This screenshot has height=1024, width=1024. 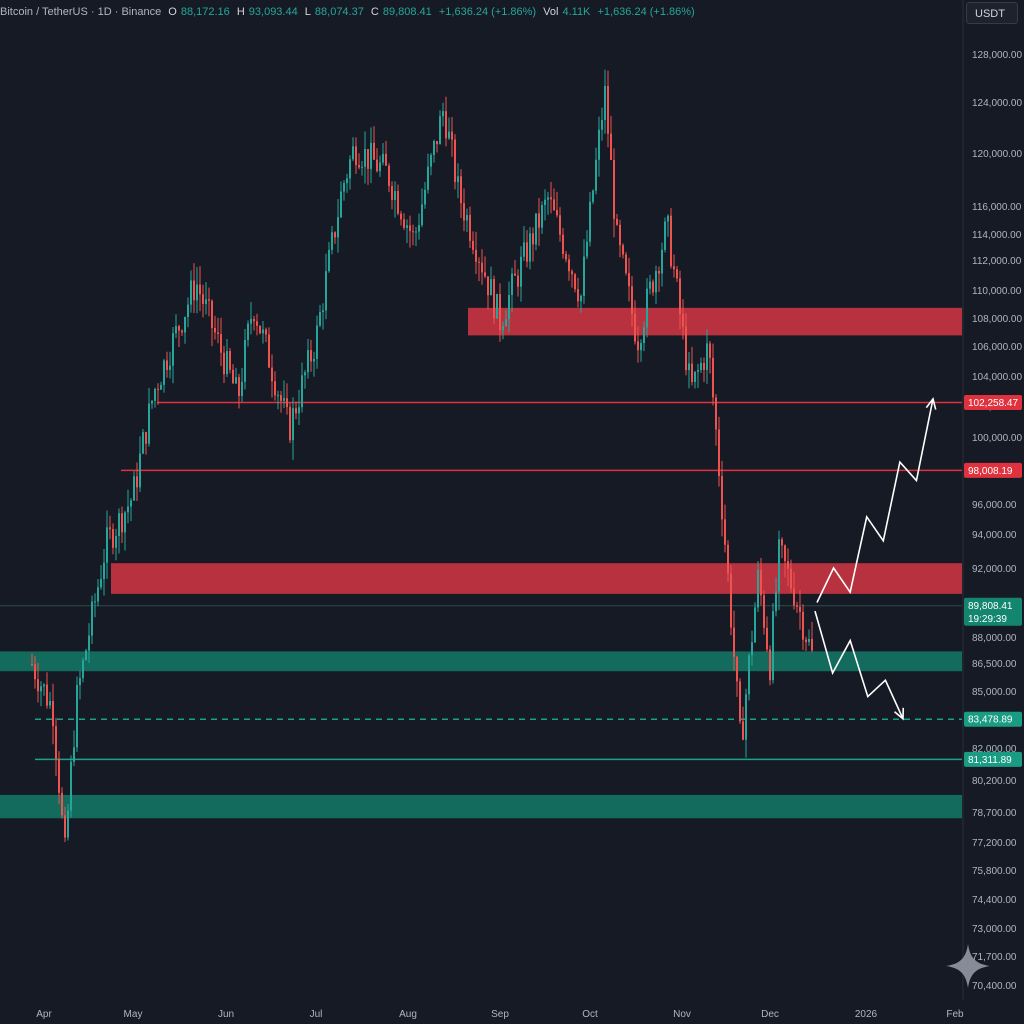 I want to click on sparkle-logo, so click(x=968, y=966).